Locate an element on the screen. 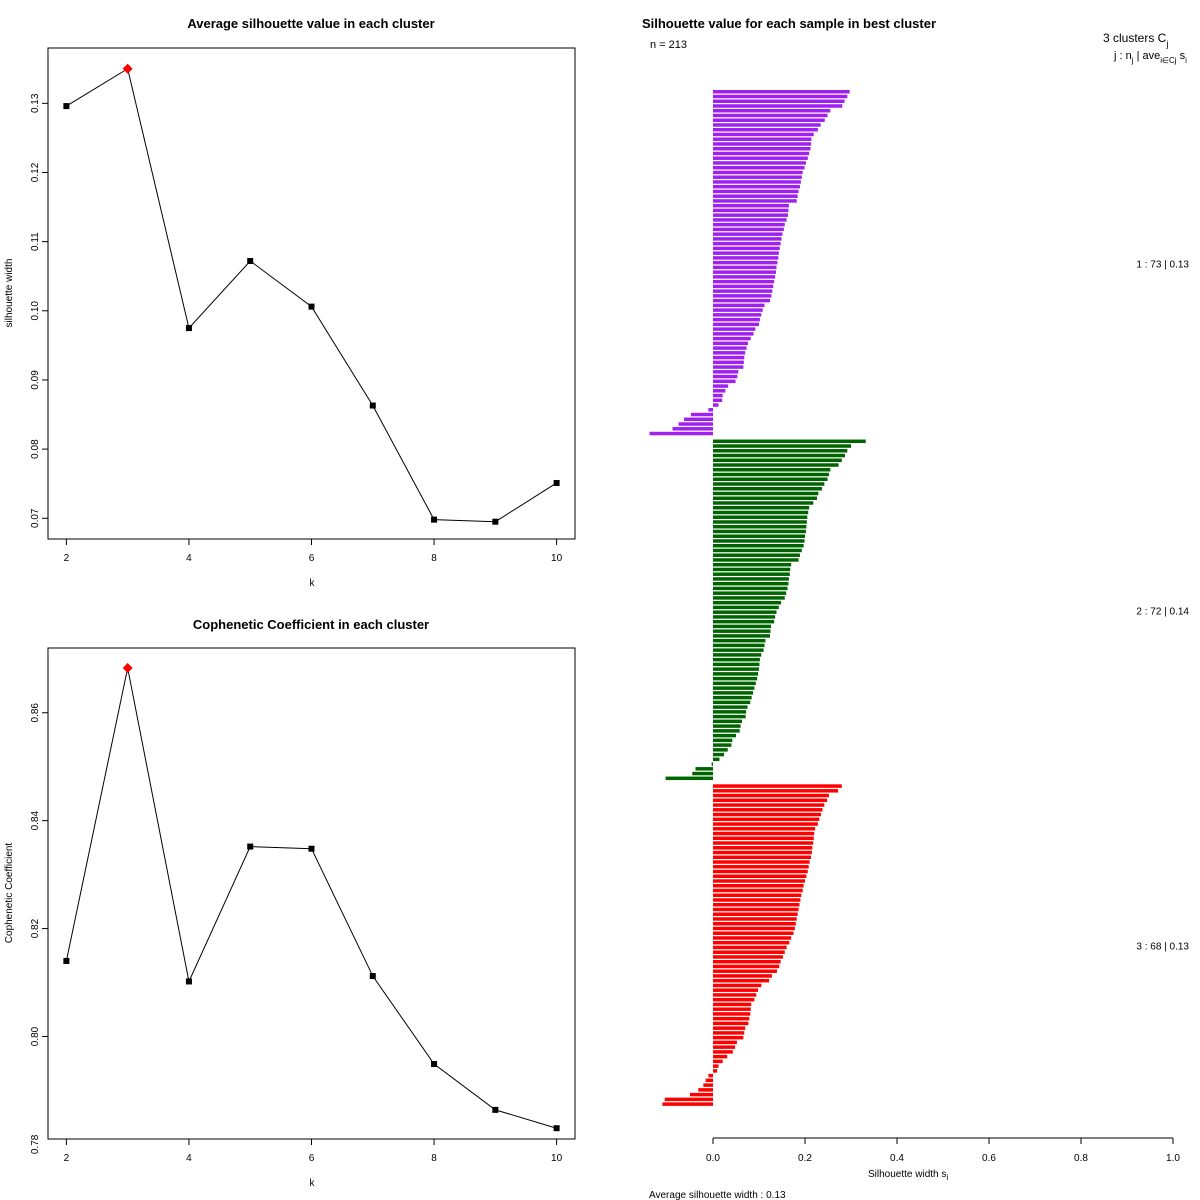 The image size is (1200, 1200). cophenetic-x-ticks: 2 4 6 8 10 is located at coordinates (313, 1151).